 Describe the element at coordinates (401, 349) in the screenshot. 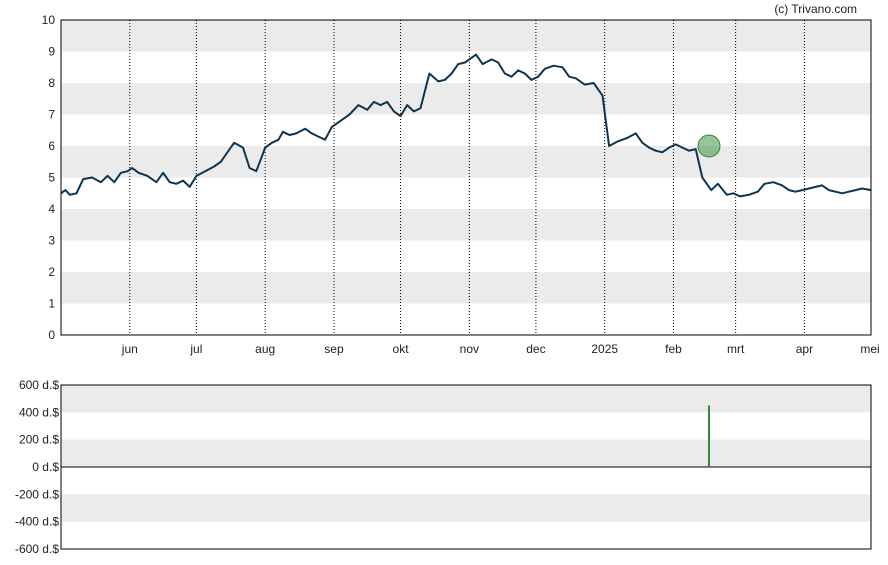

I see `x-tick-label: okt` at that location.